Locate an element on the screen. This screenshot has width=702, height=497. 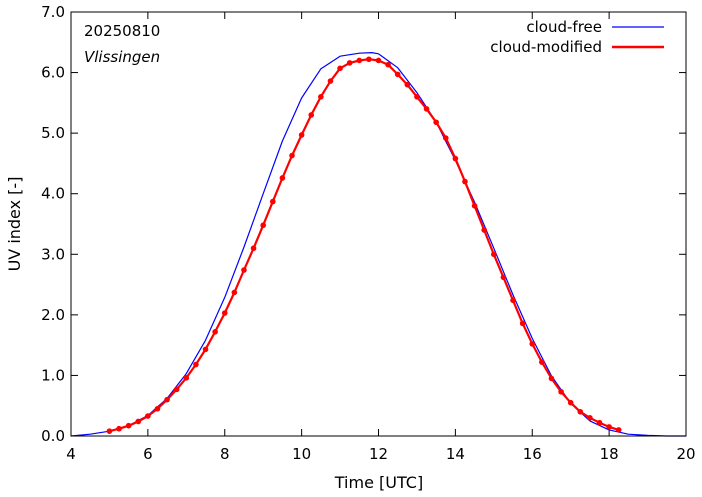
y-tick-label: 0.0 is located at coordinates (53, 436).